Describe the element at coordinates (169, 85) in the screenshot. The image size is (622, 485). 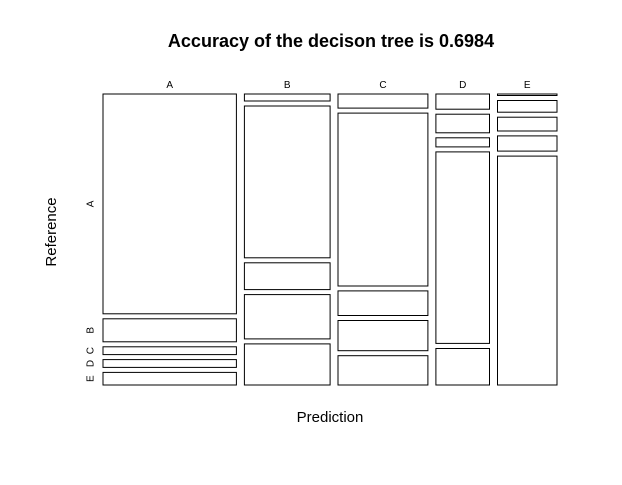
I see `x-tick-label: A` at that location.